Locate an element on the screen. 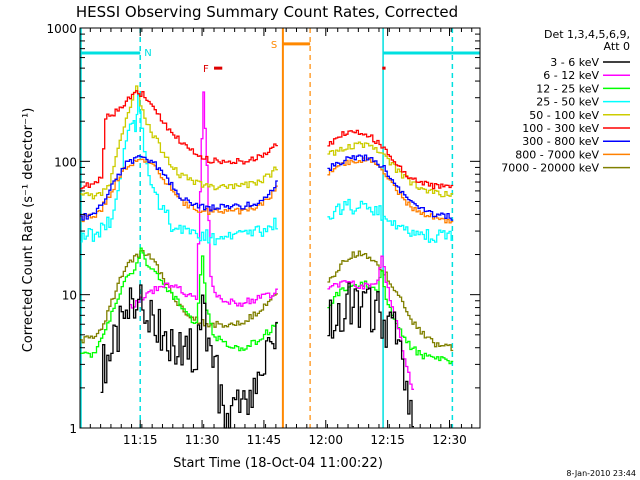 This screenshot has width=640, height=480. night-marker-label: N is located at coordinates (147, 53).